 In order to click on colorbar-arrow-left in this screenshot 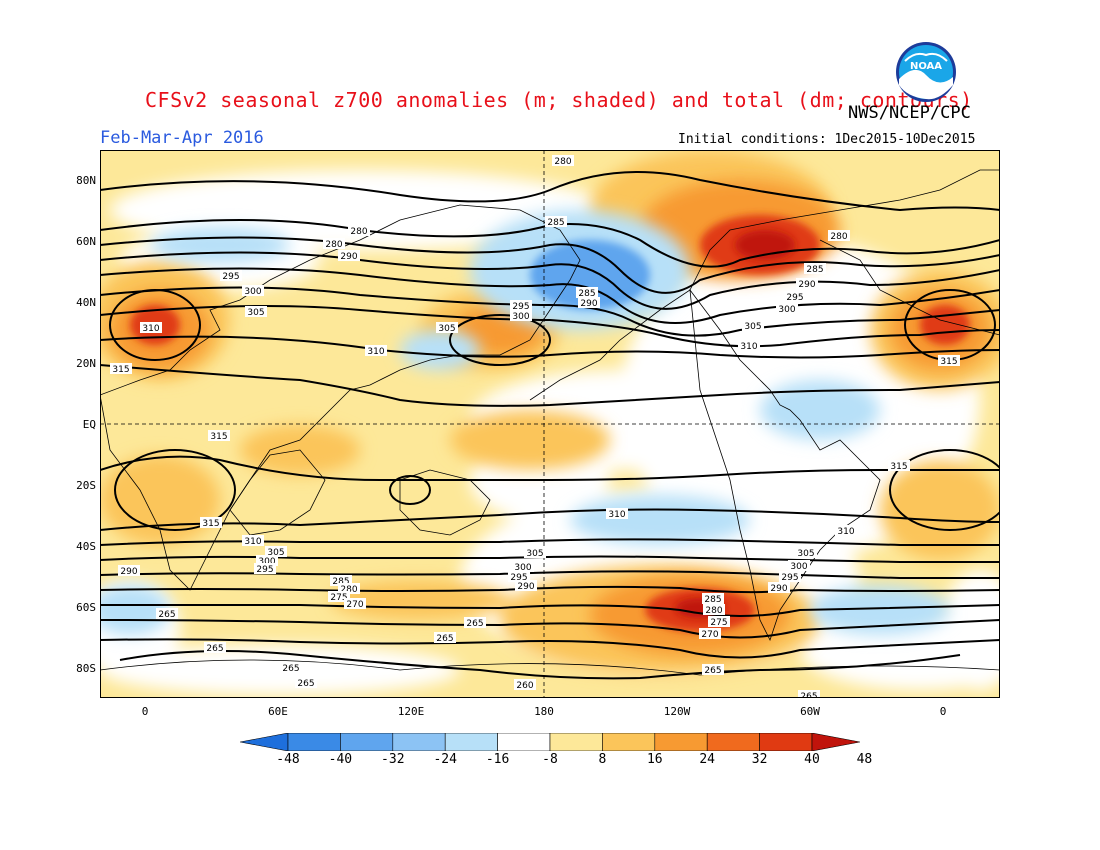, I will do `click(264, 742)`.